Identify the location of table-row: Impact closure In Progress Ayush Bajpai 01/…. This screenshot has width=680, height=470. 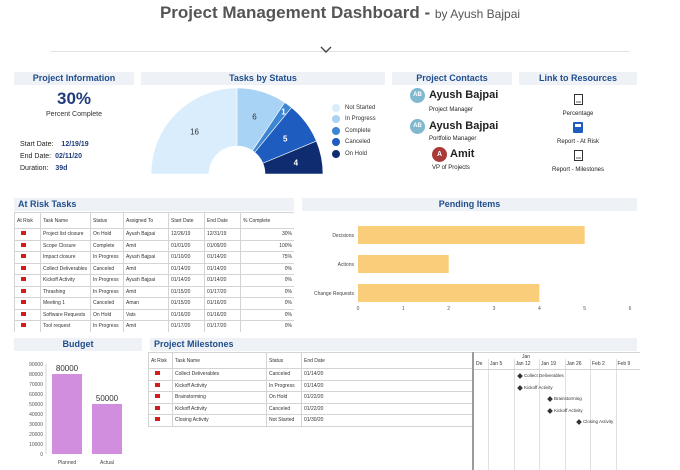
(154, 257).